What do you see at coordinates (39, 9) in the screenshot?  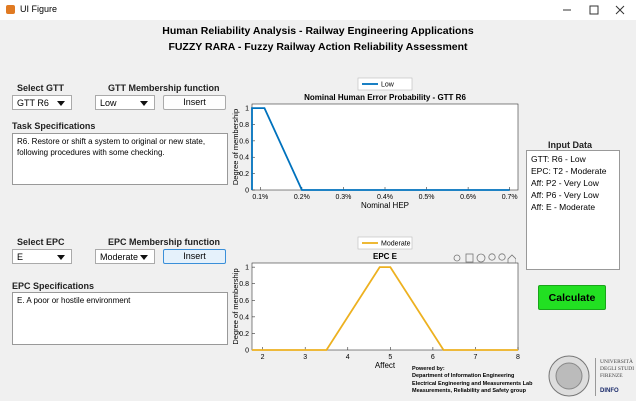 I see `window-title: UI Figure` at bounding box center [39, 9].